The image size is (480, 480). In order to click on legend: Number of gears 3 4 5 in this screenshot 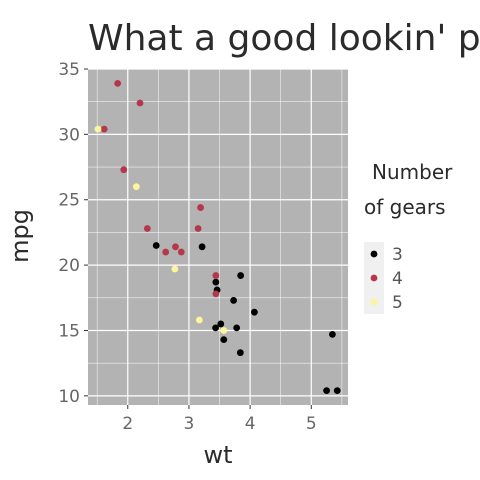, I will do `click(408, 237)`.